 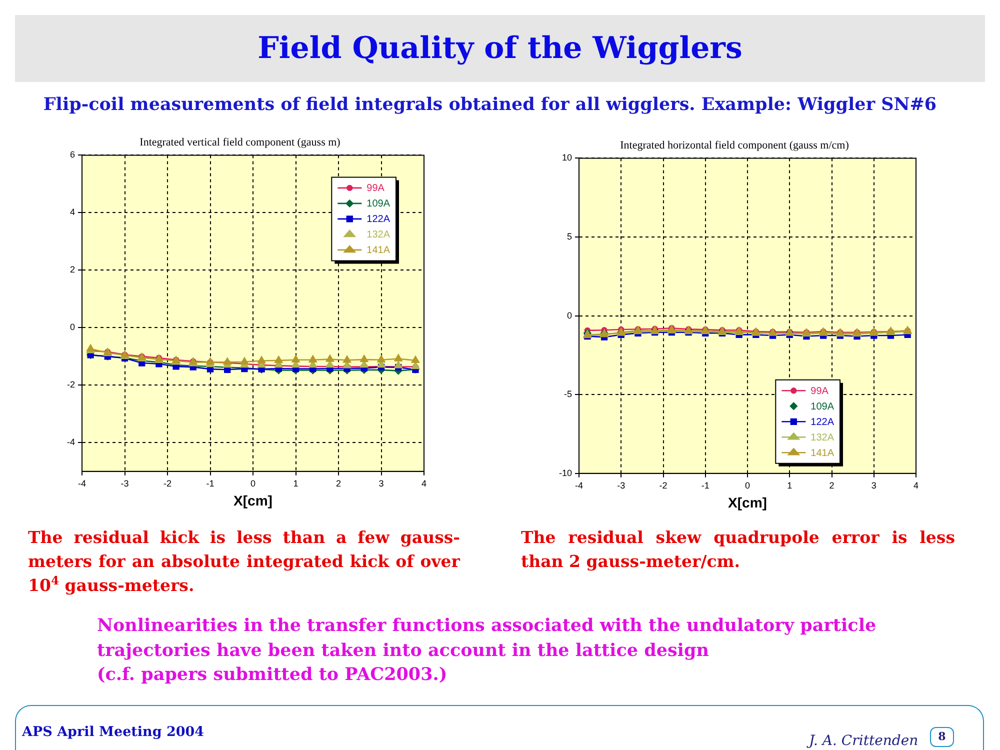 What do you see at coordinates (240, 142) in the screenshot?
I see `chart-title: Integrated vertical field component (gauss m)` at bounding box center [240, 142].